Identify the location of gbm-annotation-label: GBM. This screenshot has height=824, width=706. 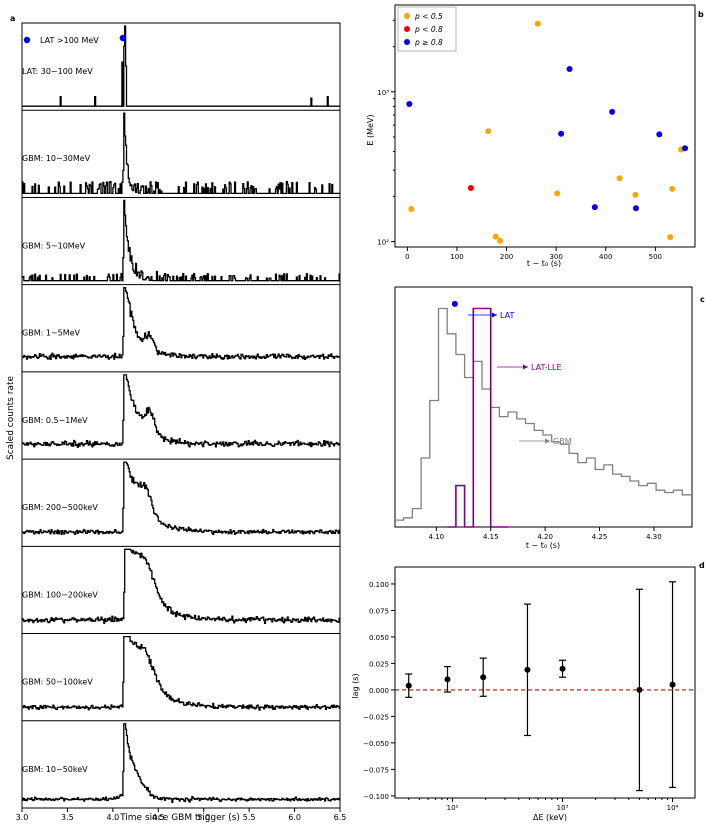
(562, 441).